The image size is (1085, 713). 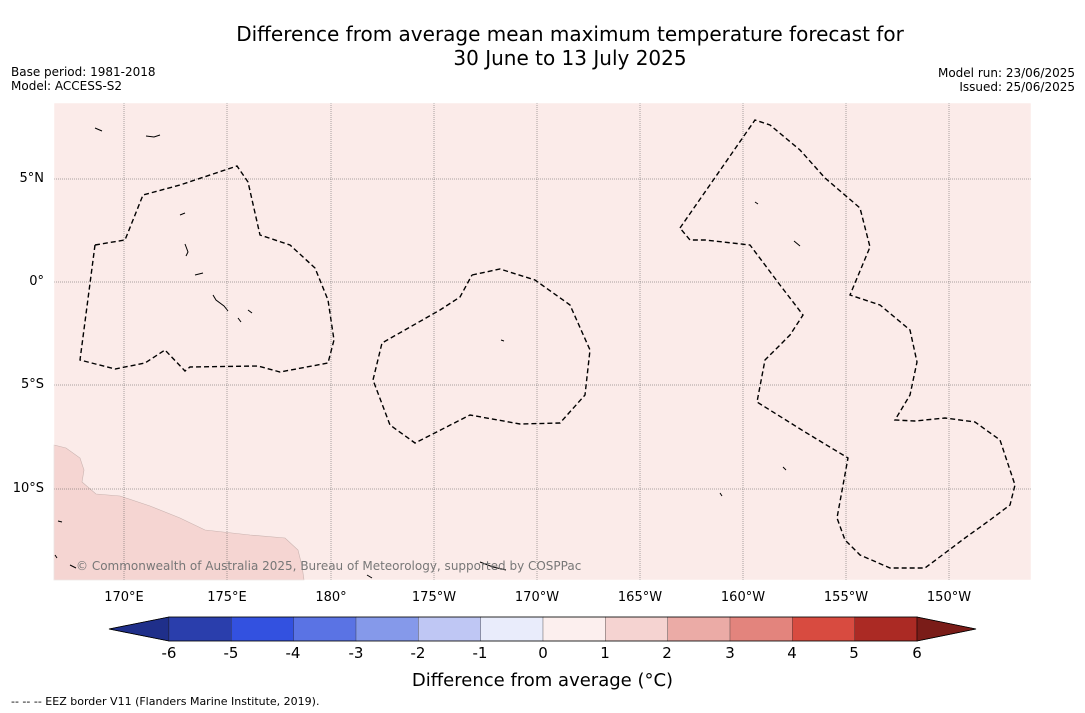 What do you see at coordinates (1006, 73) in the screenshot?
I see `model-run: Model run: 23/06/2025` at bounding box center [1006, 73].